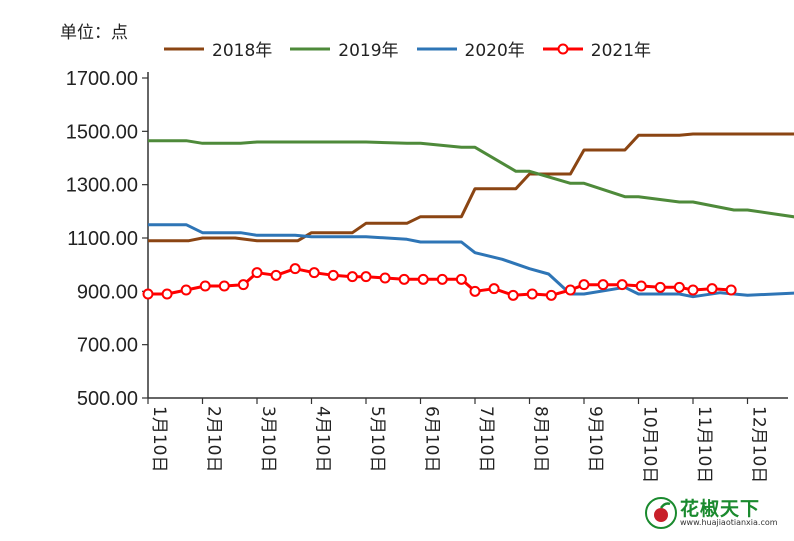  What do you see at coordinates (432, 439) in the screenshot?
I see `x-tick-label: 6月10日` at bounding box center [432, 439].